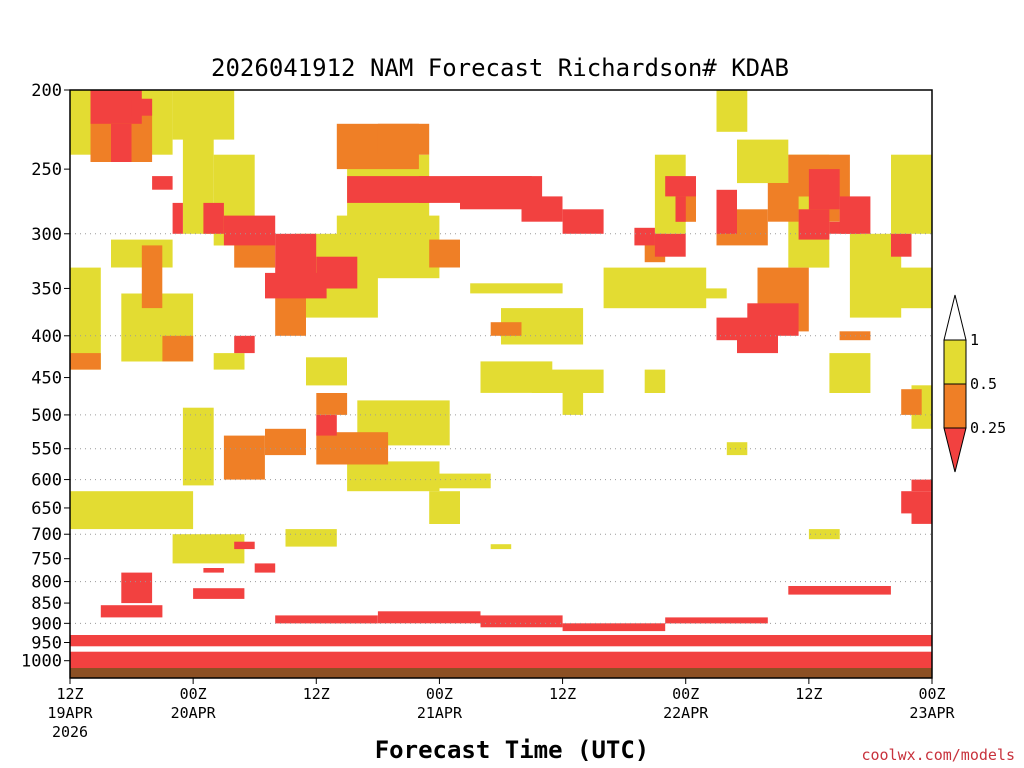 The height and width of the screenshot is (768, 1024). What do you see at coordinates (46, 235) in the screenshot?
I see `y-tick-label-300: 300` at bounding box center [46, 235].